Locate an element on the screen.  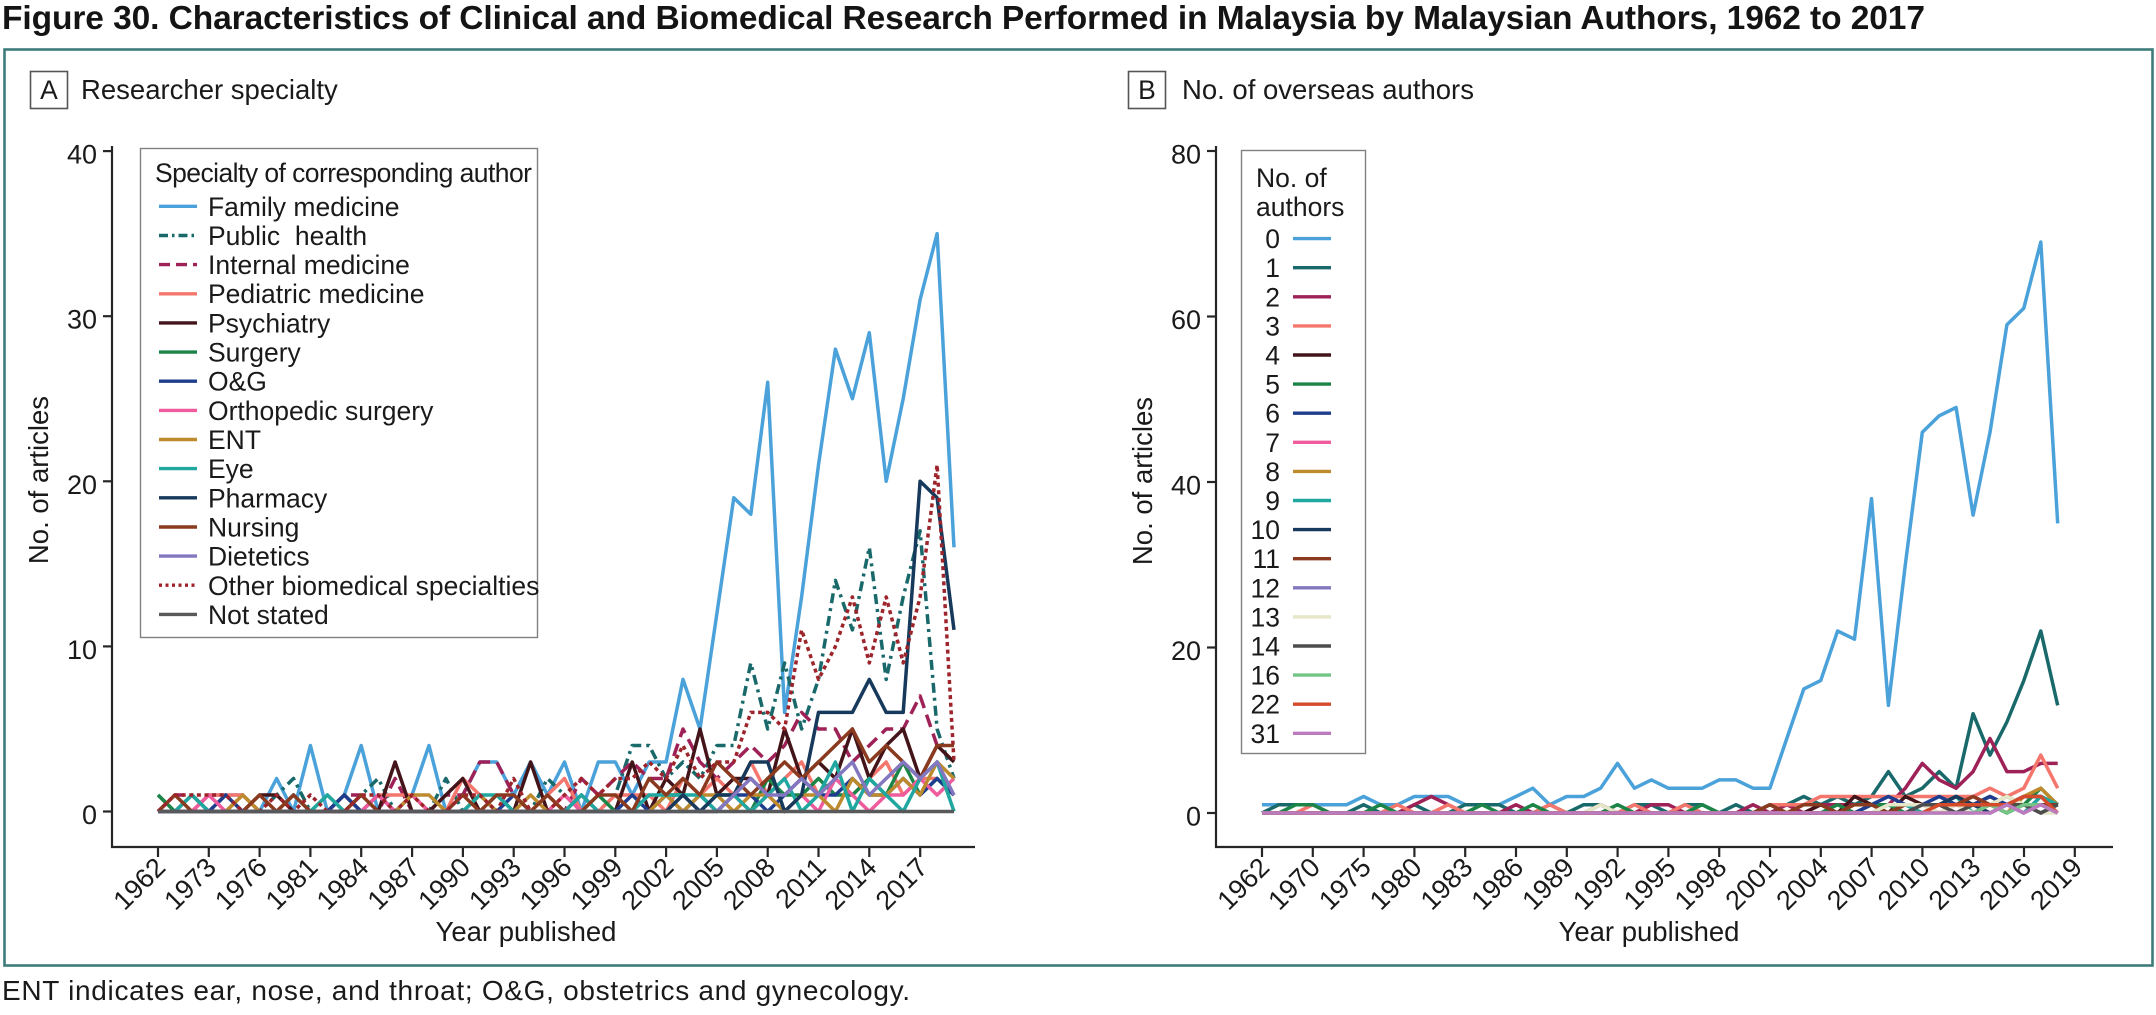
svg-text: Nursing is located at coordinates (253, 528).